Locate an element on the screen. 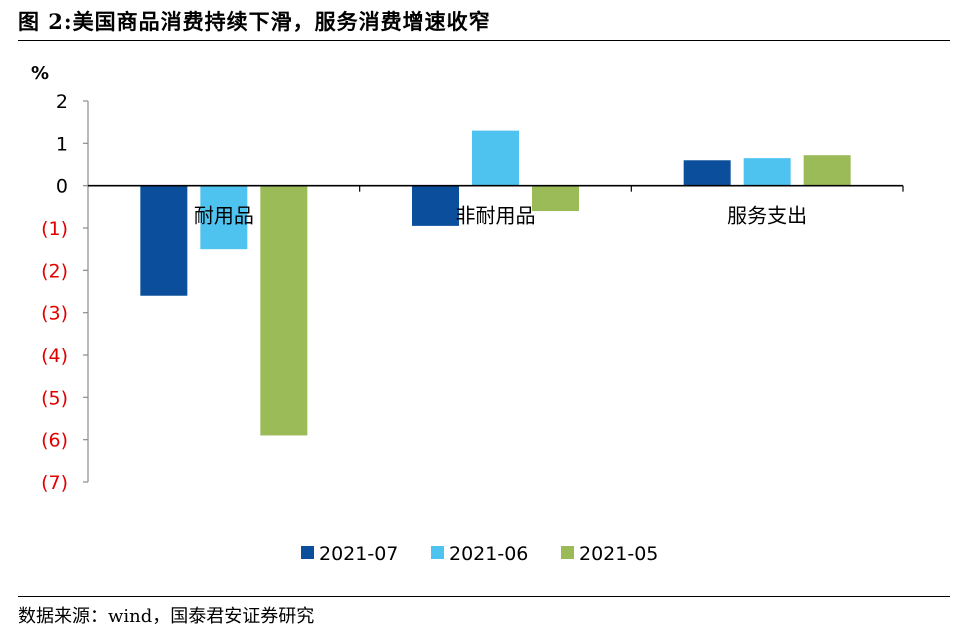 This screenshot has height=638, width=960. x-category-label: 服务支出 is located at coordinates (767, 216).